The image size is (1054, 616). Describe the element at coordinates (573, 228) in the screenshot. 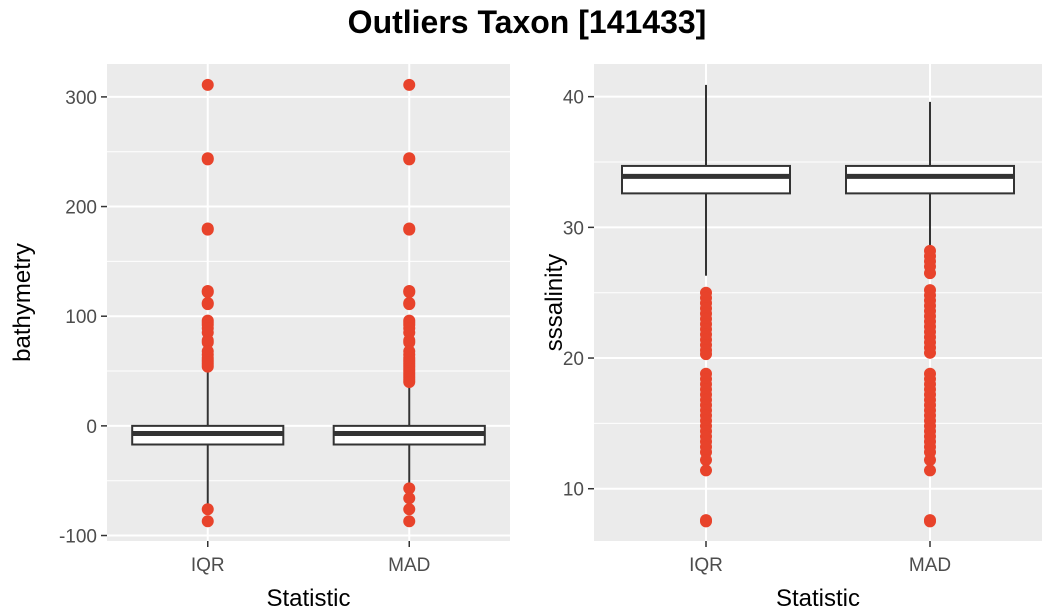

I see `y-tick-label: 30` at that location.